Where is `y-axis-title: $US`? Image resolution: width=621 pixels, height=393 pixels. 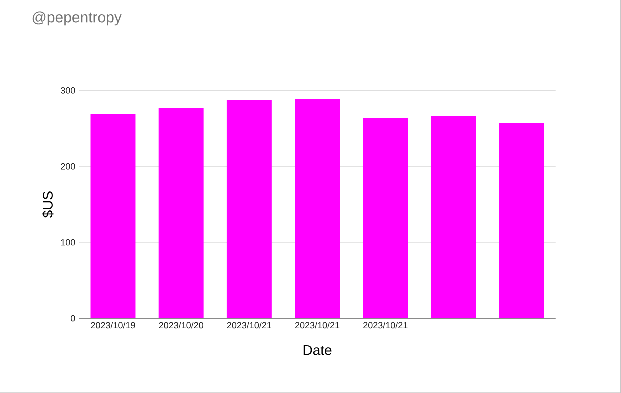
y-axis-title: $US is located at coordinates (48, 205).